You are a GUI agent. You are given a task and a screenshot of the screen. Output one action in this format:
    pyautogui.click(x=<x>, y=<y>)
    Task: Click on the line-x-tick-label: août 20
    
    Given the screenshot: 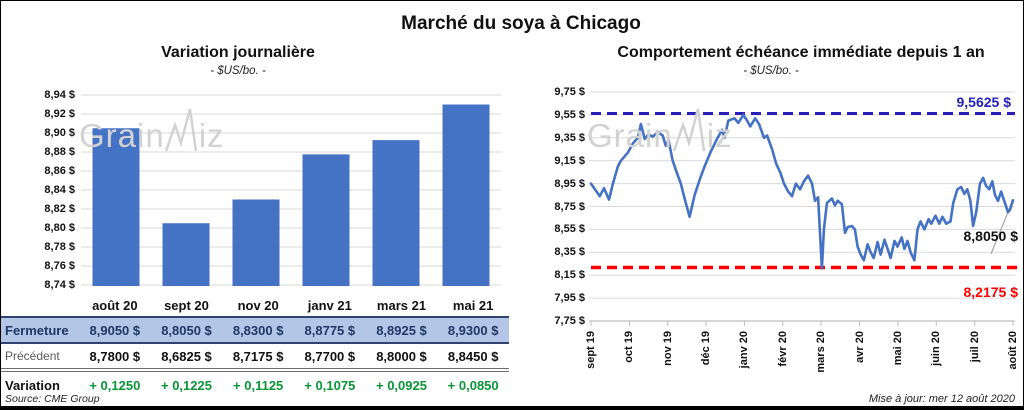 What is the action you would take?
    pyautogui.click(x=1013, y=350)
    